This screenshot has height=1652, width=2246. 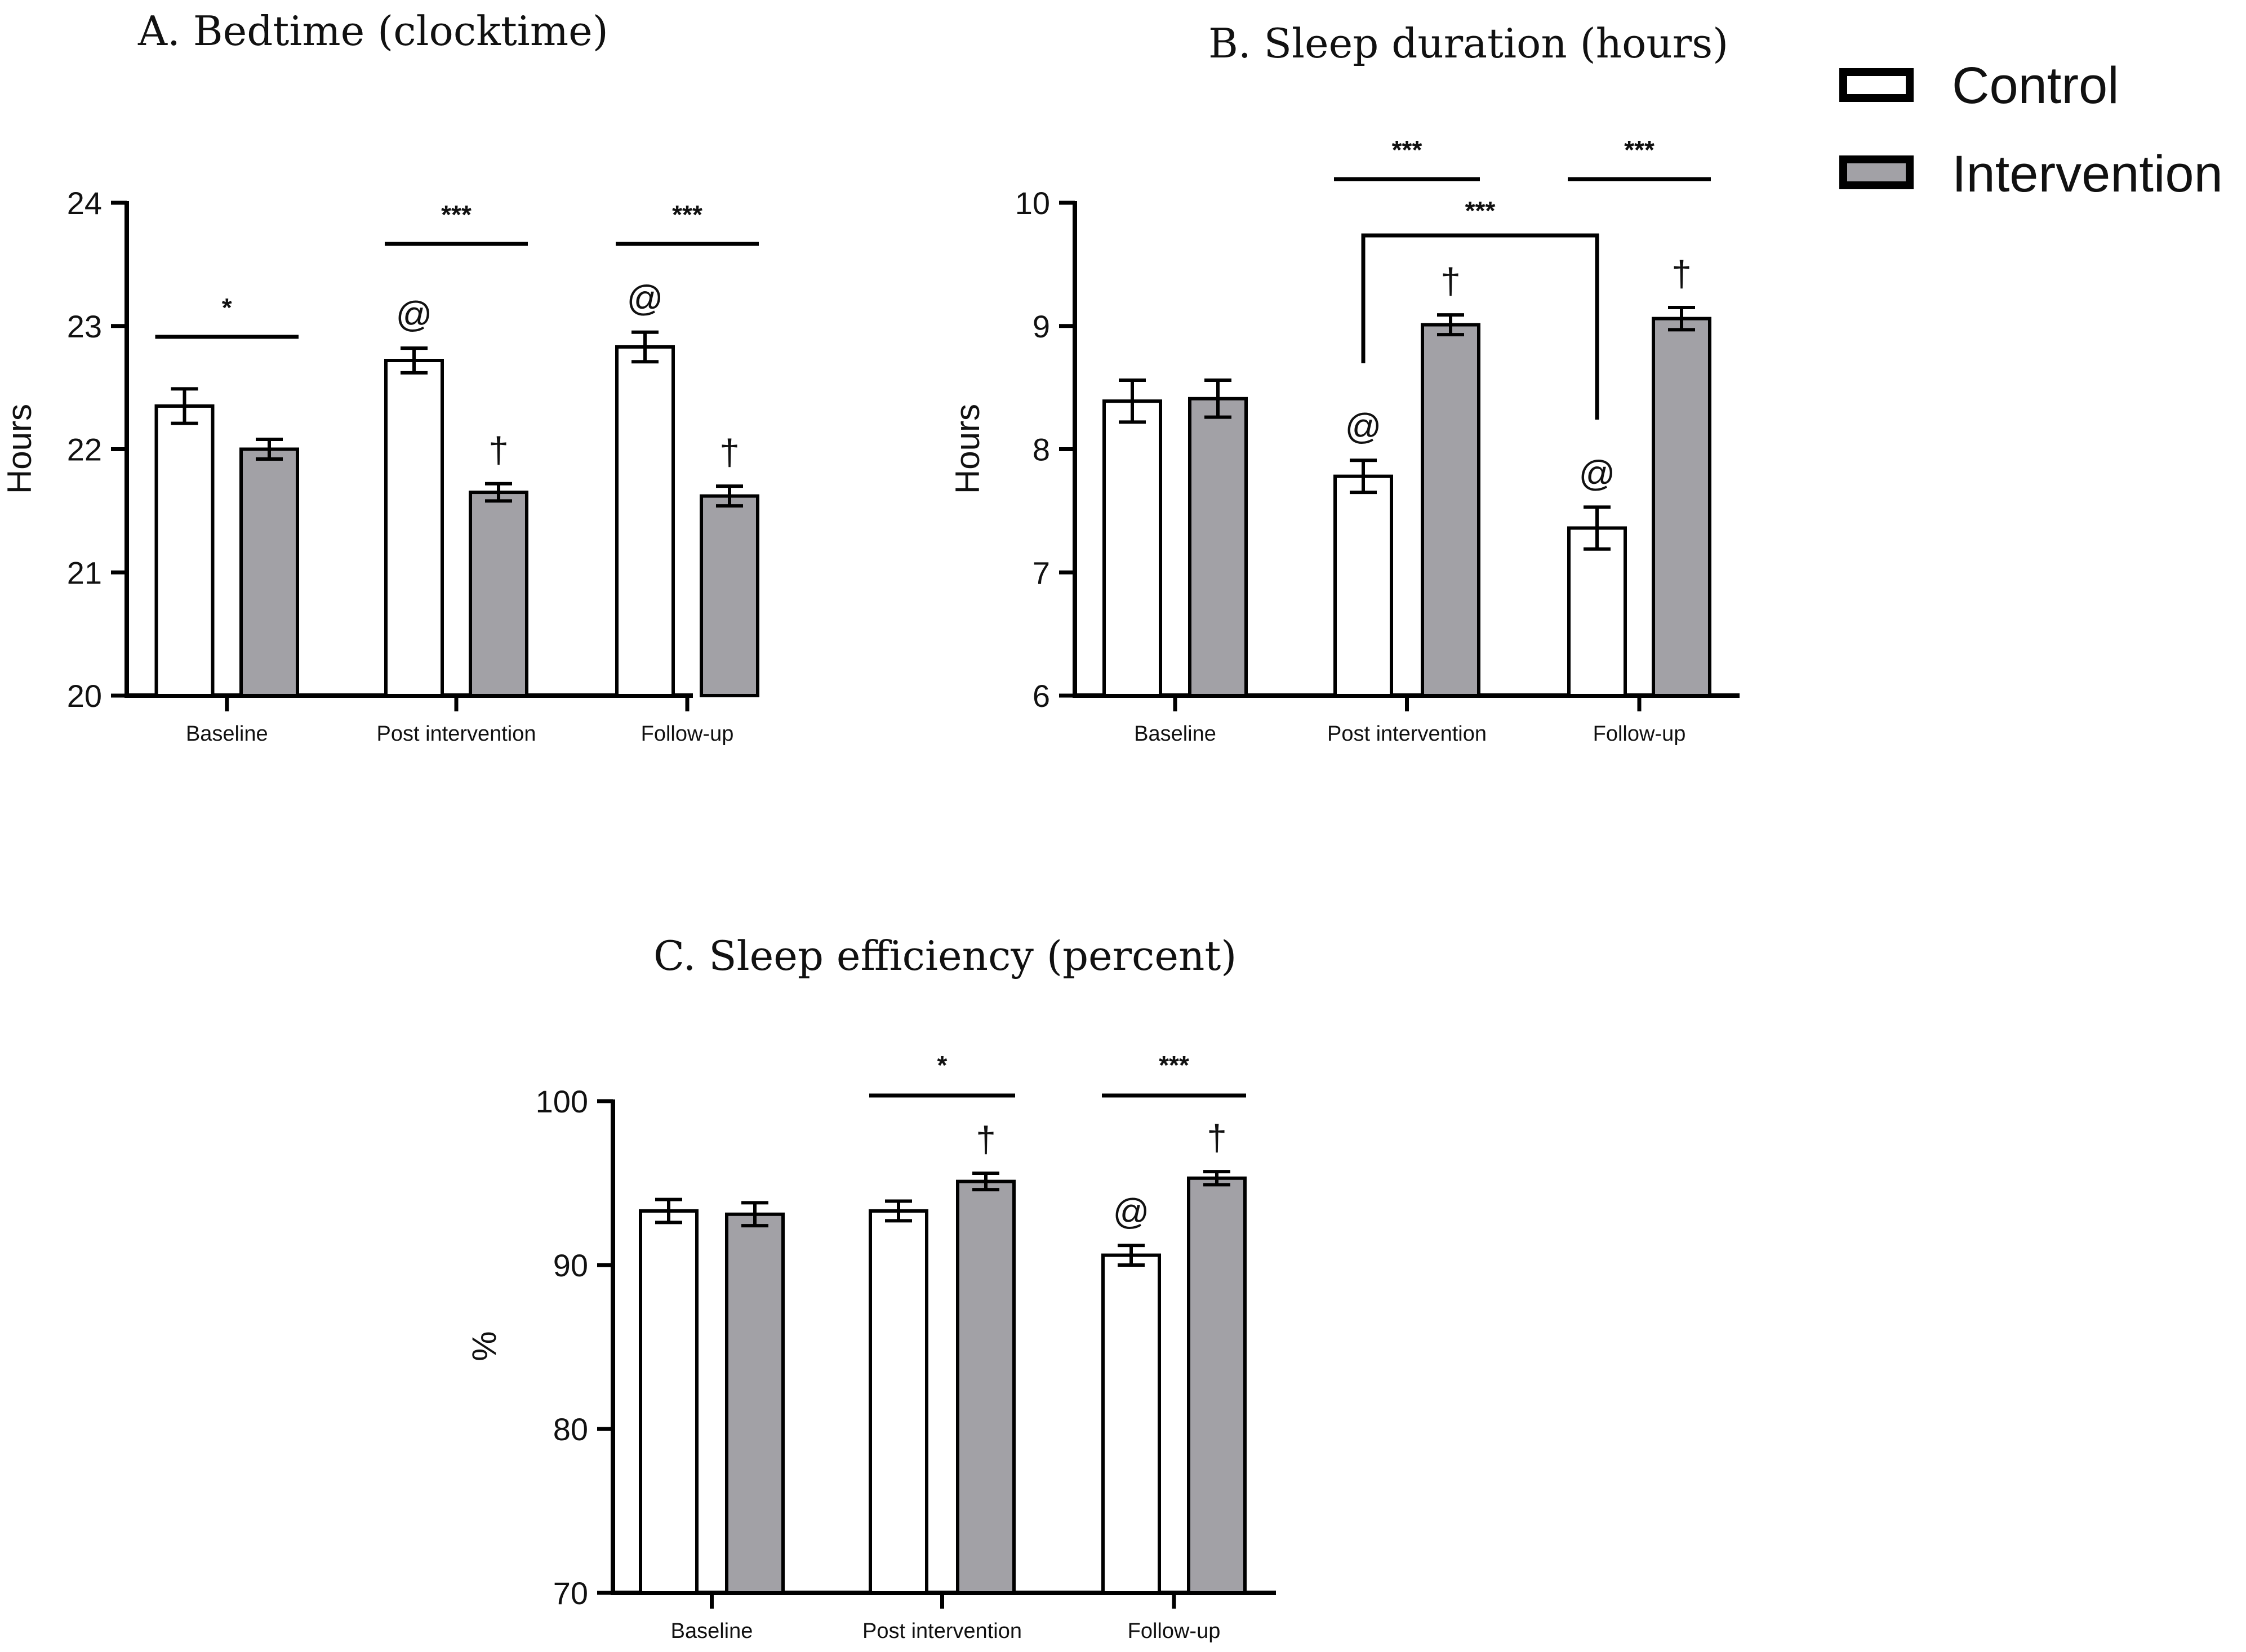 I want to click on panel-c-x-tick-label: Post intervention, so click(x=942, y=1631).